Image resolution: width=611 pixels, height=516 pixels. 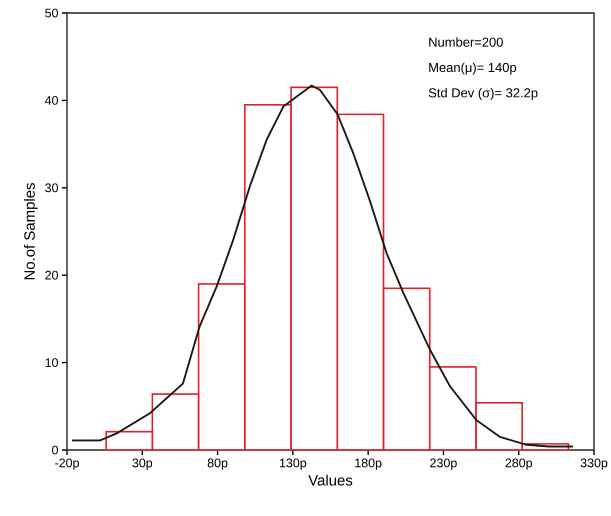 What do you see at coordinates (51, 275) in the screenshot?
I see `y-tick-label: 20` at bounding box center [51, 275].